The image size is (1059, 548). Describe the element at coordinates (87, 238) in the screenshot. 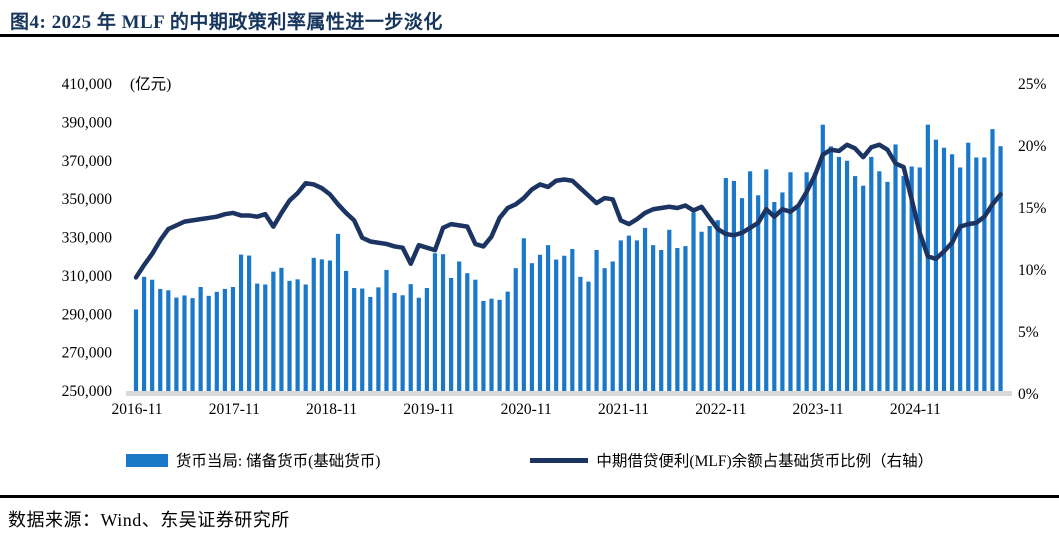

I see `y-axis-left-tick-label: 330,000` at that location.